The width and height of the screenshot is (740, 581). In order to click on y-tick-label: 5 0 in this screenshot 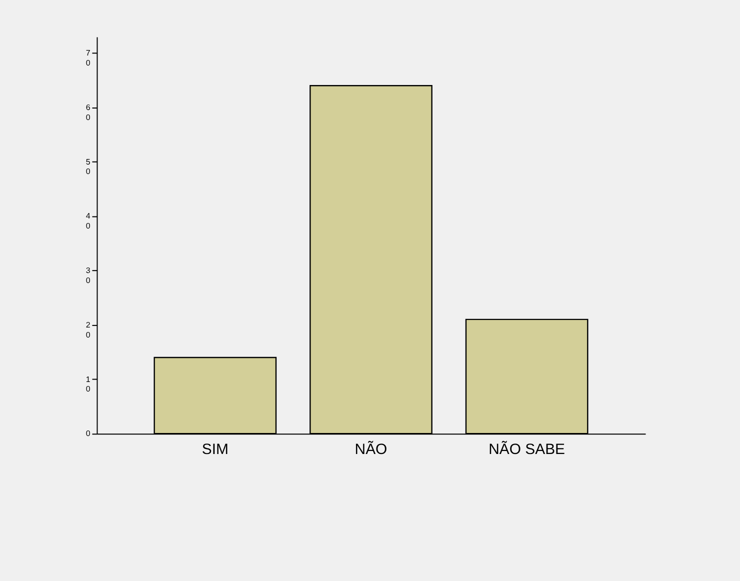, I will do `click(88, 166)`.